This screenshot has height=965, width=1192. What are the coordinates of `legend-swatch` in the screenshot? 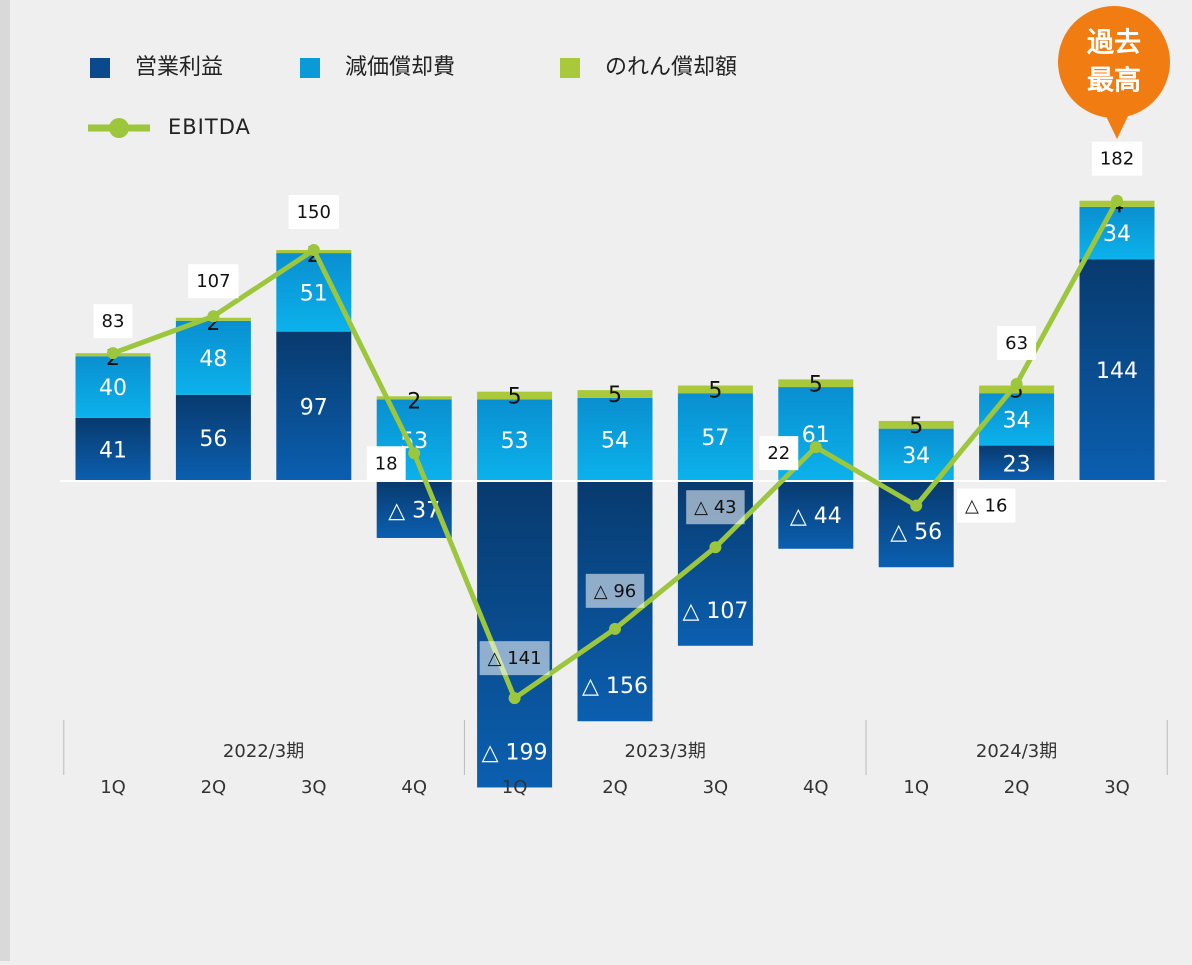 It's located at (570, 68).